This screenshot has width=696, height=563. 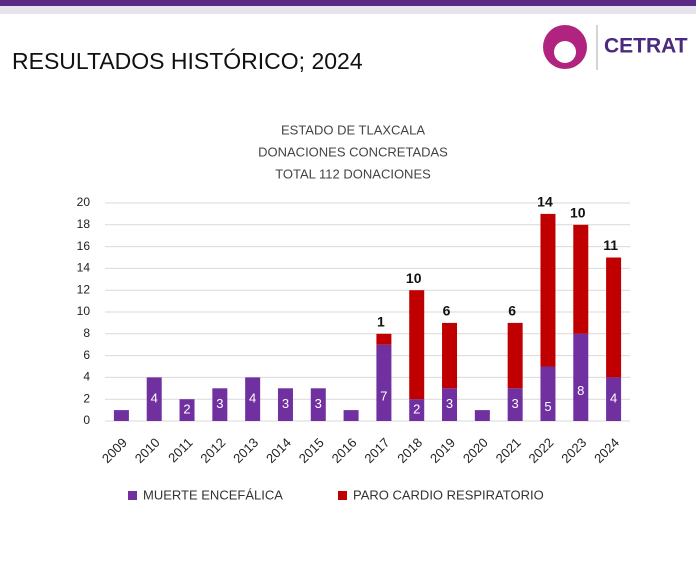 I want to click on y-tick-label: 20, so click(x=84, y=202).